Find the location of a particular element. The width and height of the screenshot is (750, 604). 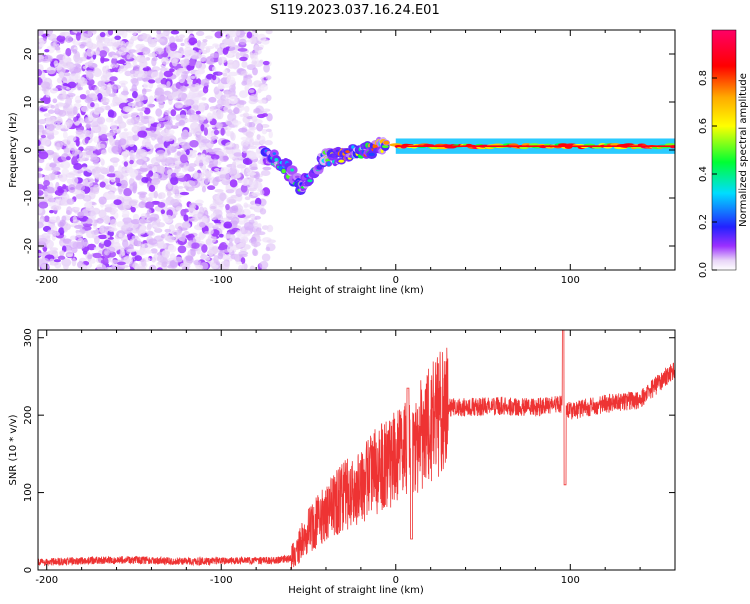

spectrogram-ytick-label: 0 is located at coordinates (28, 150).